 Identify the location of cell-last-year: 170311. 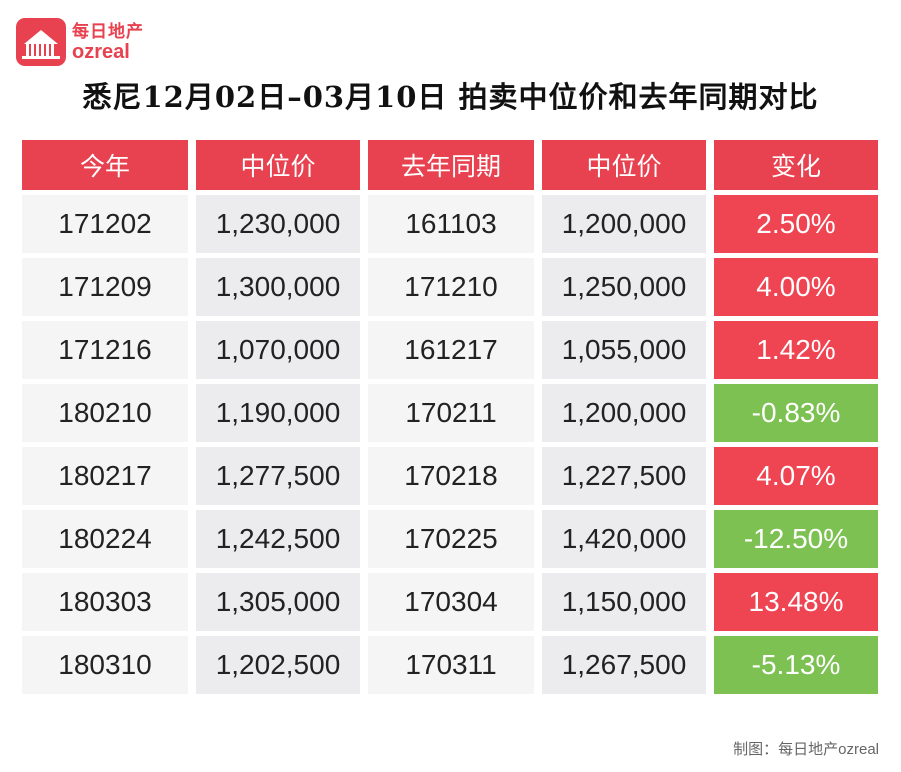
(451, 665).